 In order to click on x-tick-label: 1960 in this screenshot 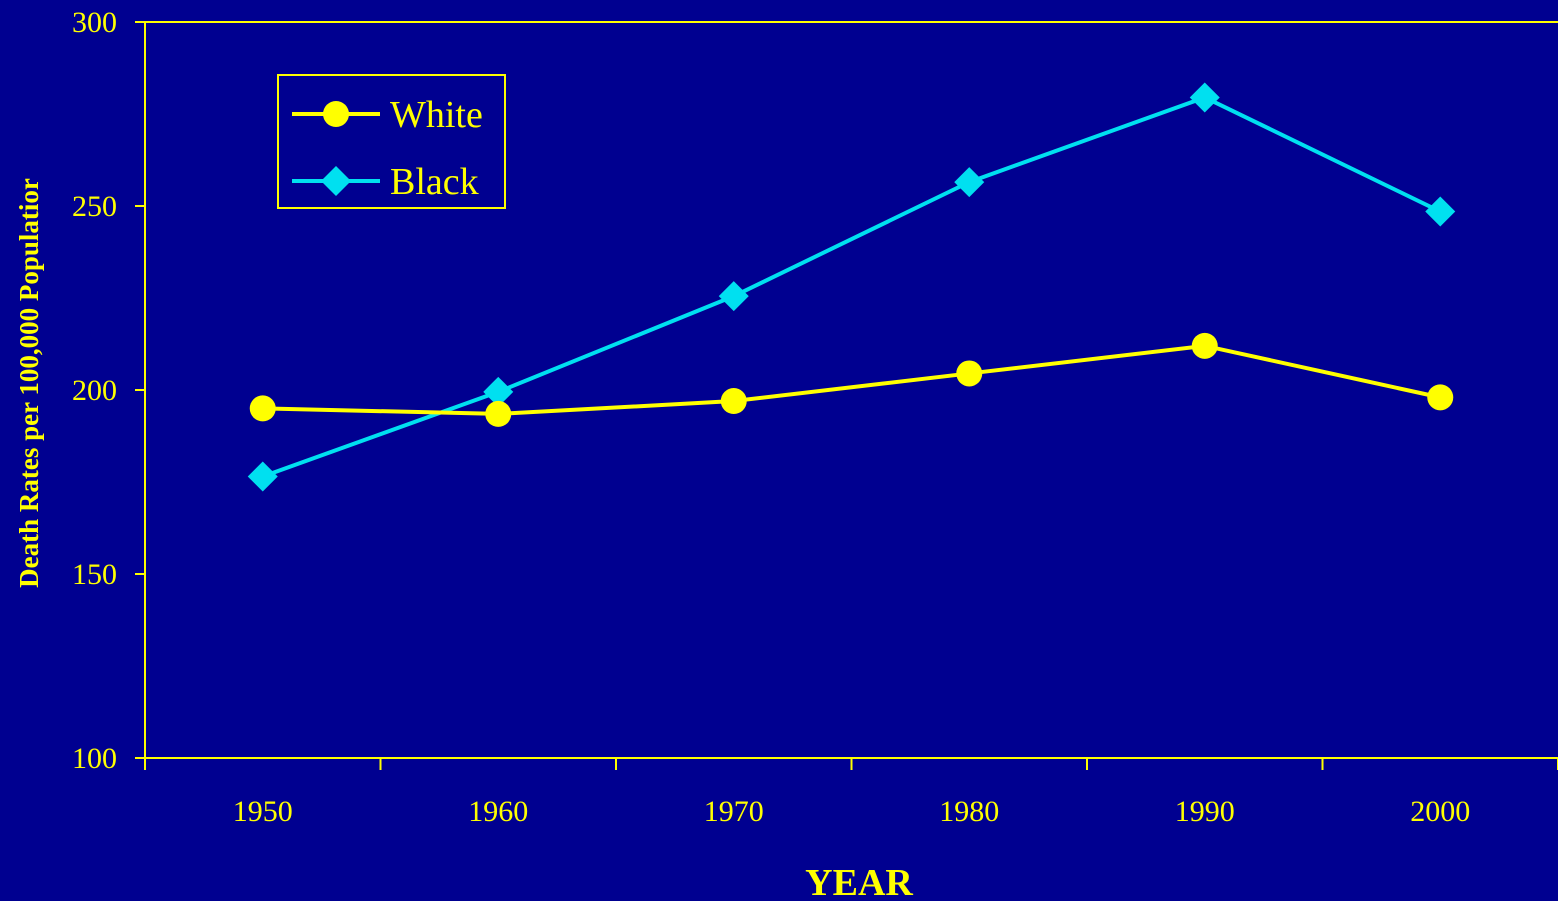, I will do `click(498, 811)`.